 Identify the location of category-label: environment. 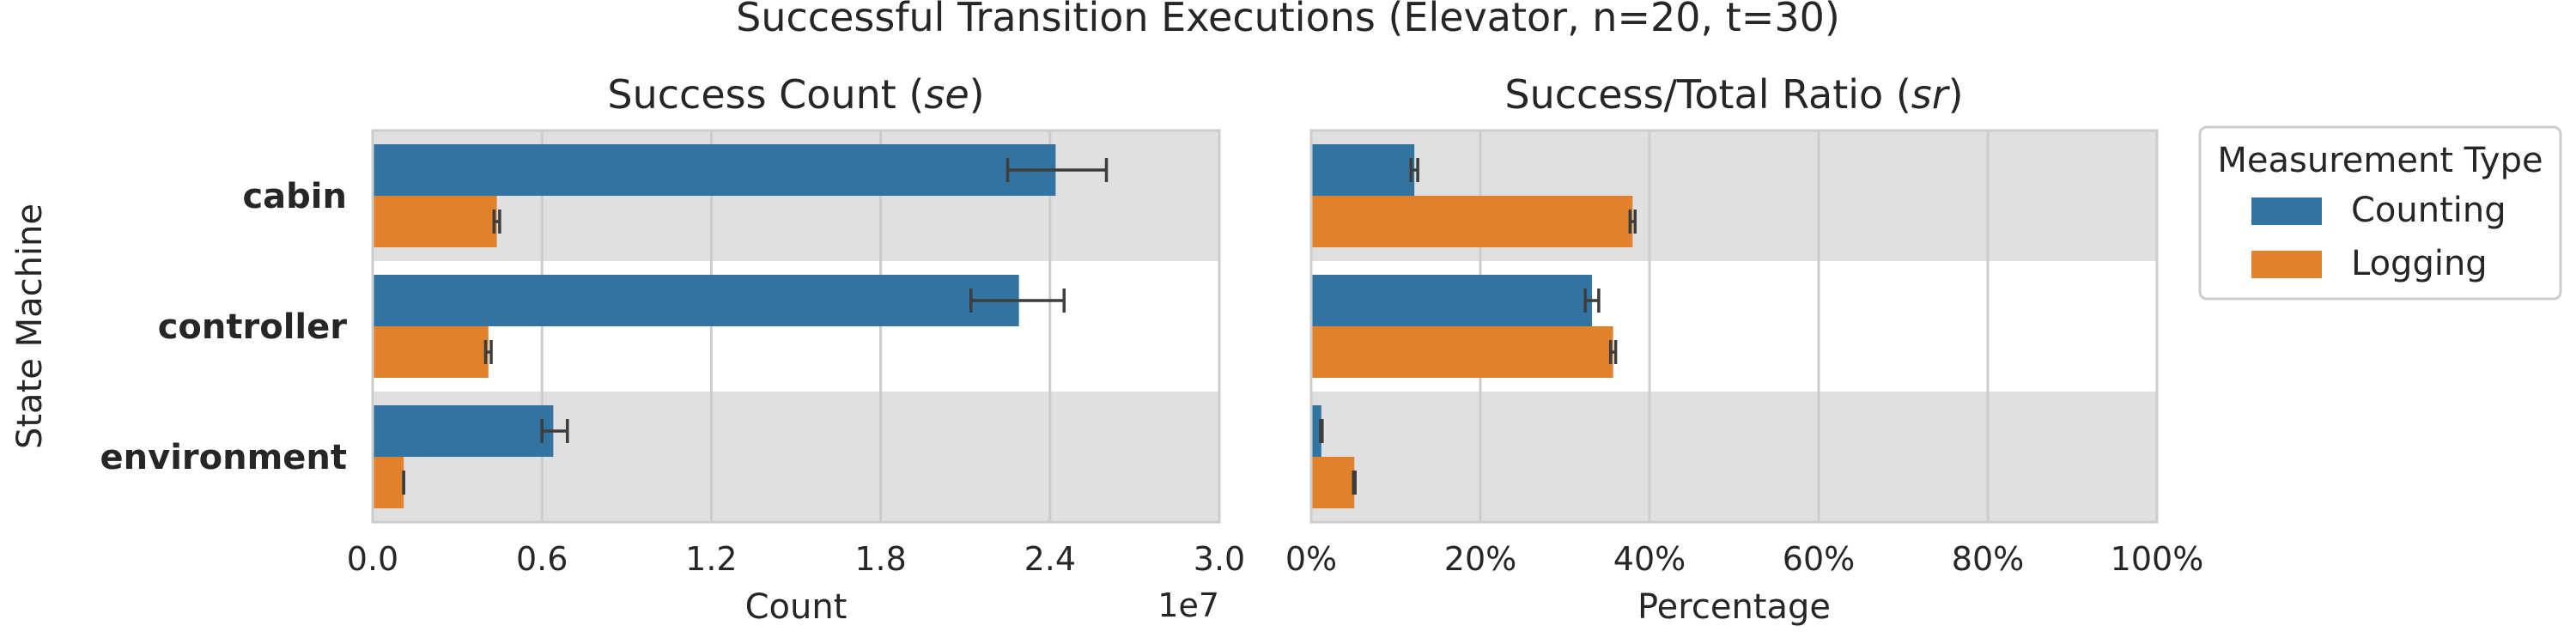
(223, 457).